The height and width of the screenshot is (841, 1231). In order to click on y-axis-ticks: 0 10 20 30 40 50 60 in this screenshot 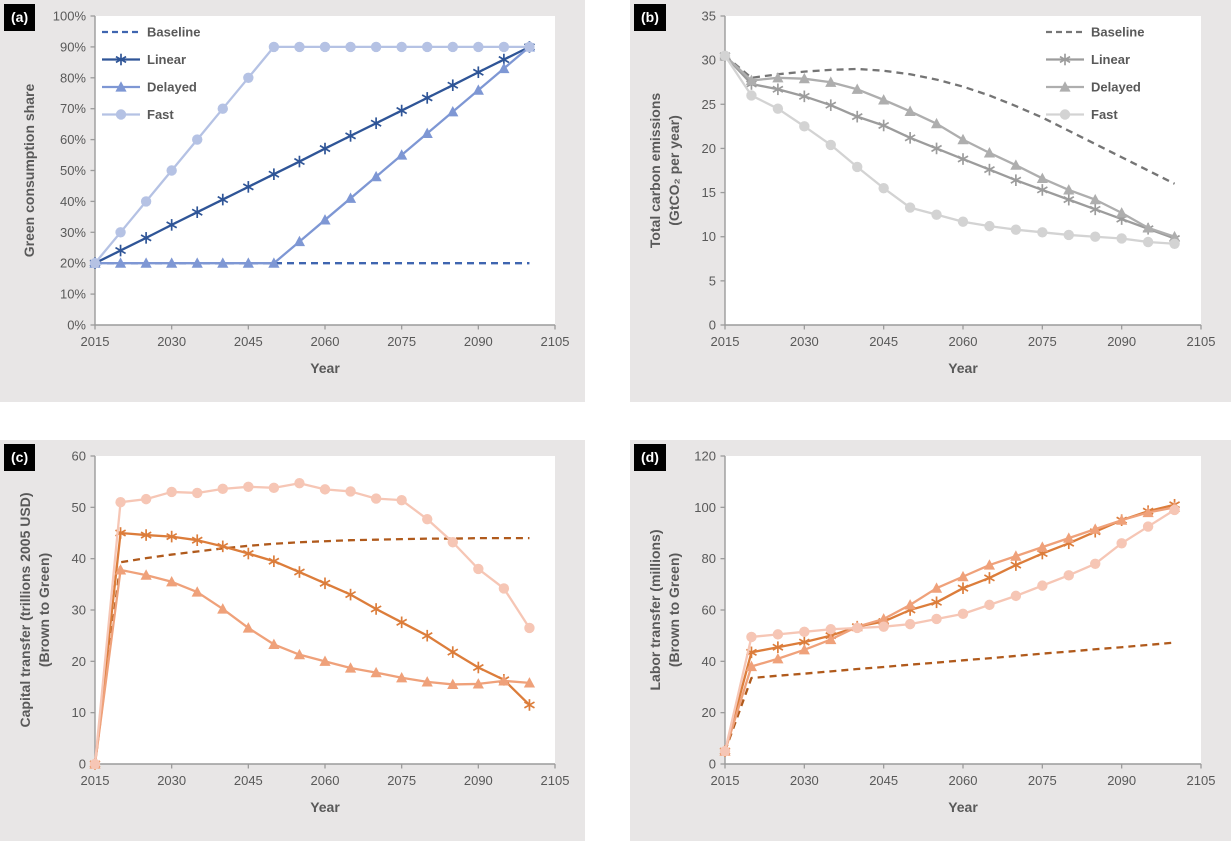, I will do `click(83, 610)`.